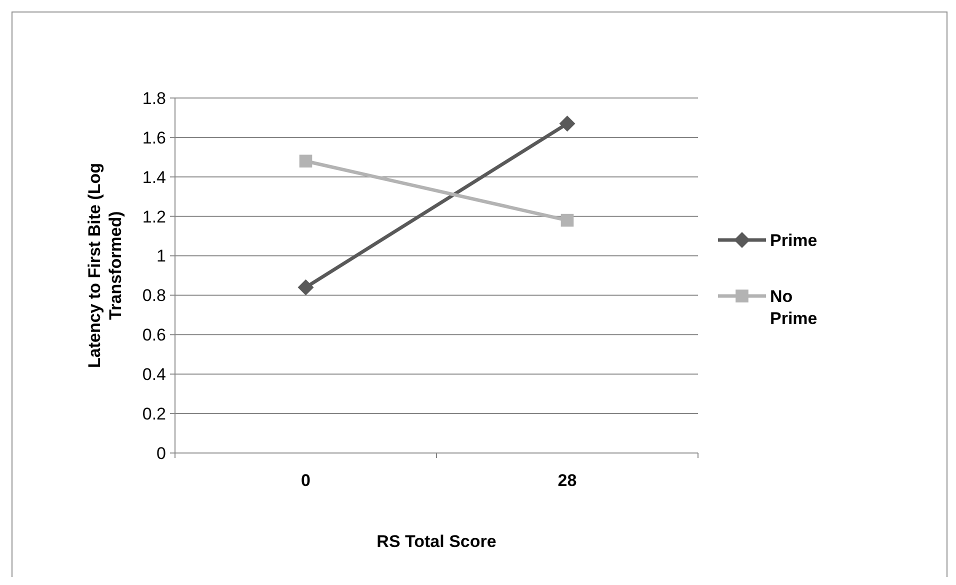 The height and width of the screenshot is (585, 956). Describe the element at coordinates (154, 177) in the screenshot. I see `y-tick-label: 1.4` at that location.